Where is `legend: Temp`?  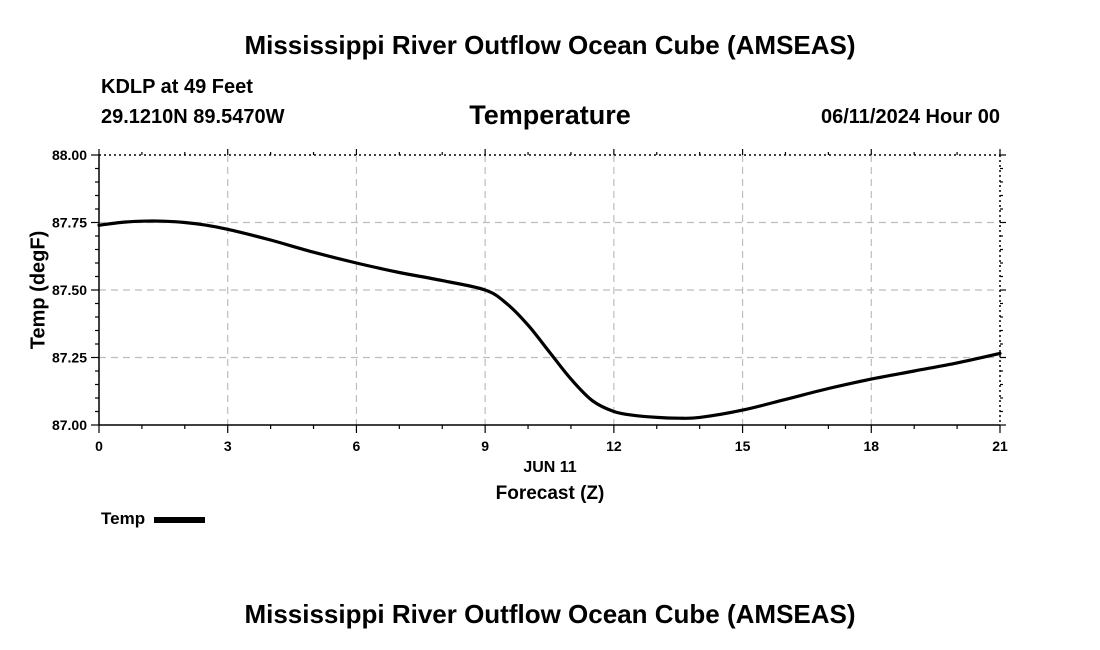
legend: Temp is located at coordinates (153, 519).